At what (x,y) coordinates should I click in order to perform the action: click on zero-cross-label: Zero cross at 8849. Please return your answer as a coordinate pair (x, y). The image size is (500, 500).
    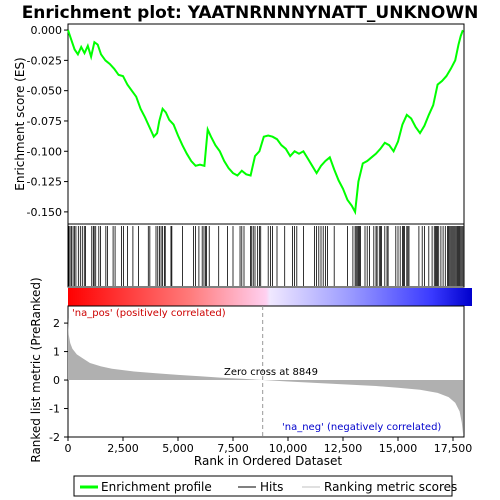
    Looking at the image, I should click on (271, 372).